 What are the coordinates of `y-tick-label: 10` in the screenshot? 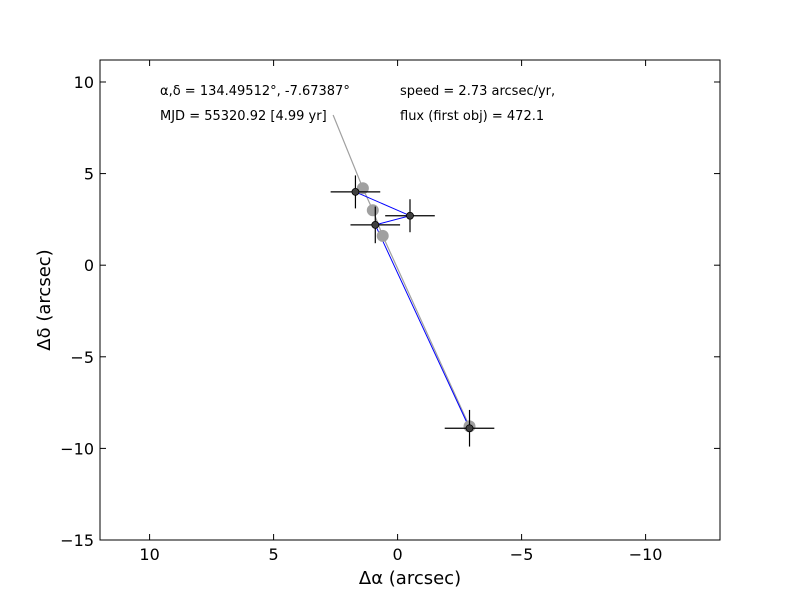 It's located at (84, 82).